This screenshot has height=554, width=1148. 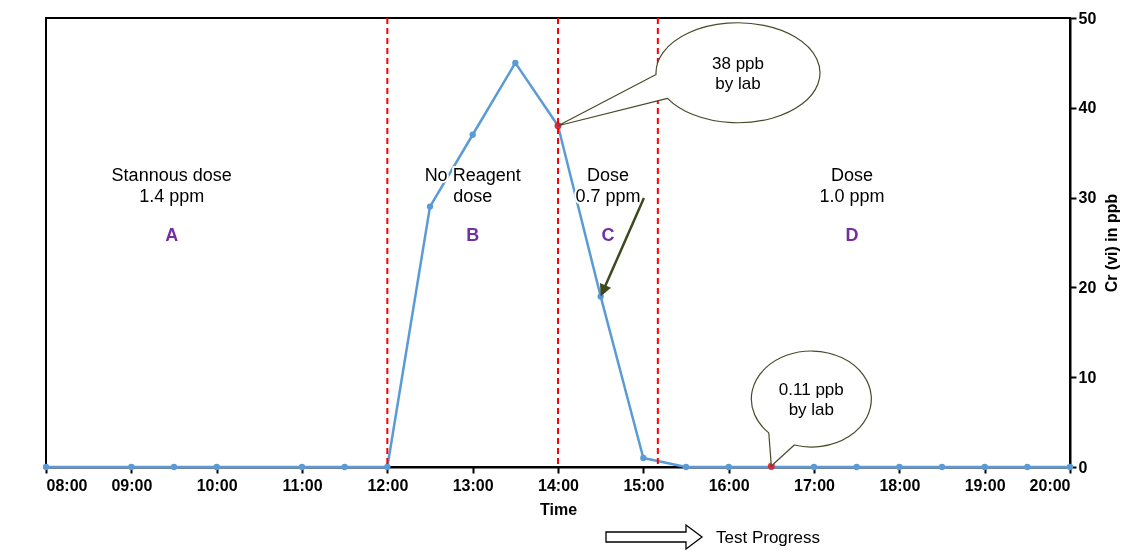 What do you see at coordinates (900, 485) in the screenshot?
I see `x-tick-label: 18:00` at bounding box center [900, 485].